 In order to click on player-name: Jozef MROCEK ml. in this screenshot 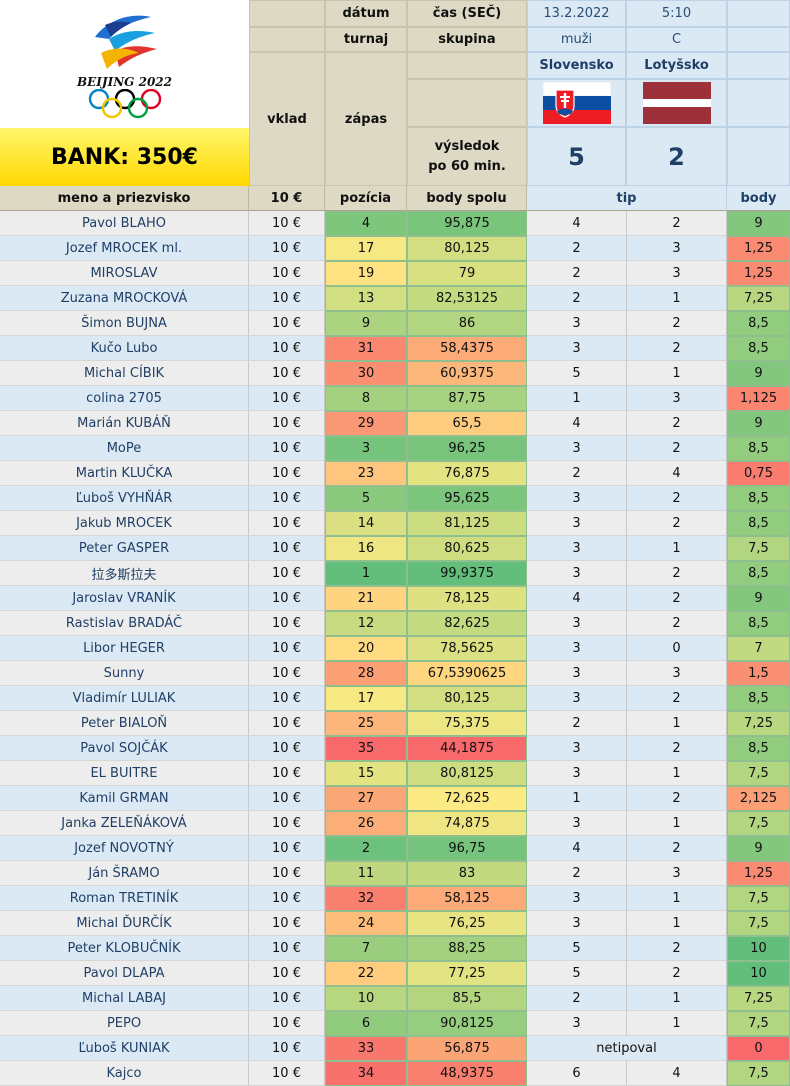, I will do `click(124, 248)`.